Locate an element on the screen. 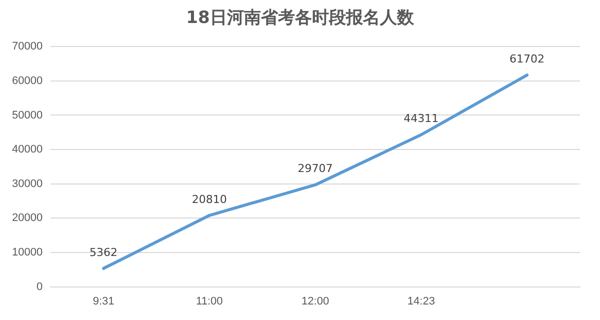  data-label: 20810 is located at coordinates (209, 199).